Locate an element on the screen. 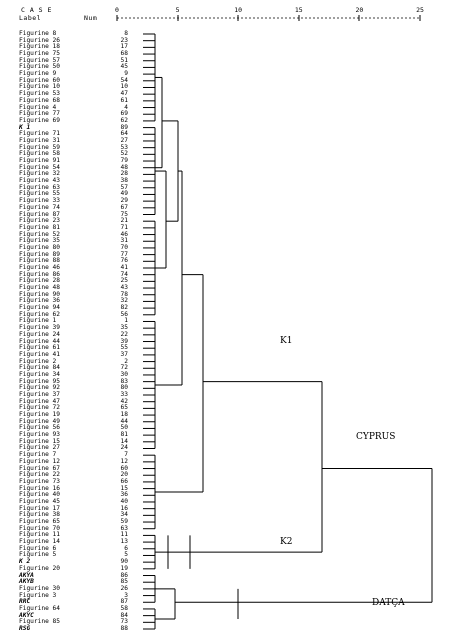  case-number: 47 is located at coordinates (124, 94).